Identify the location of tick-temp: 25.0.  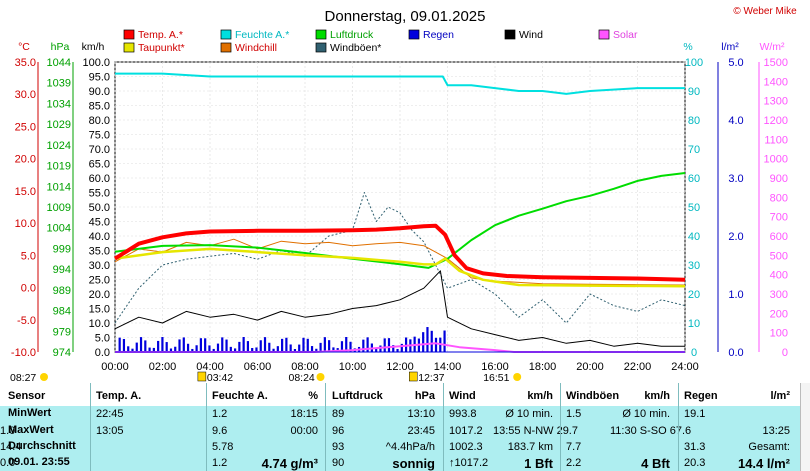
(25, 127).